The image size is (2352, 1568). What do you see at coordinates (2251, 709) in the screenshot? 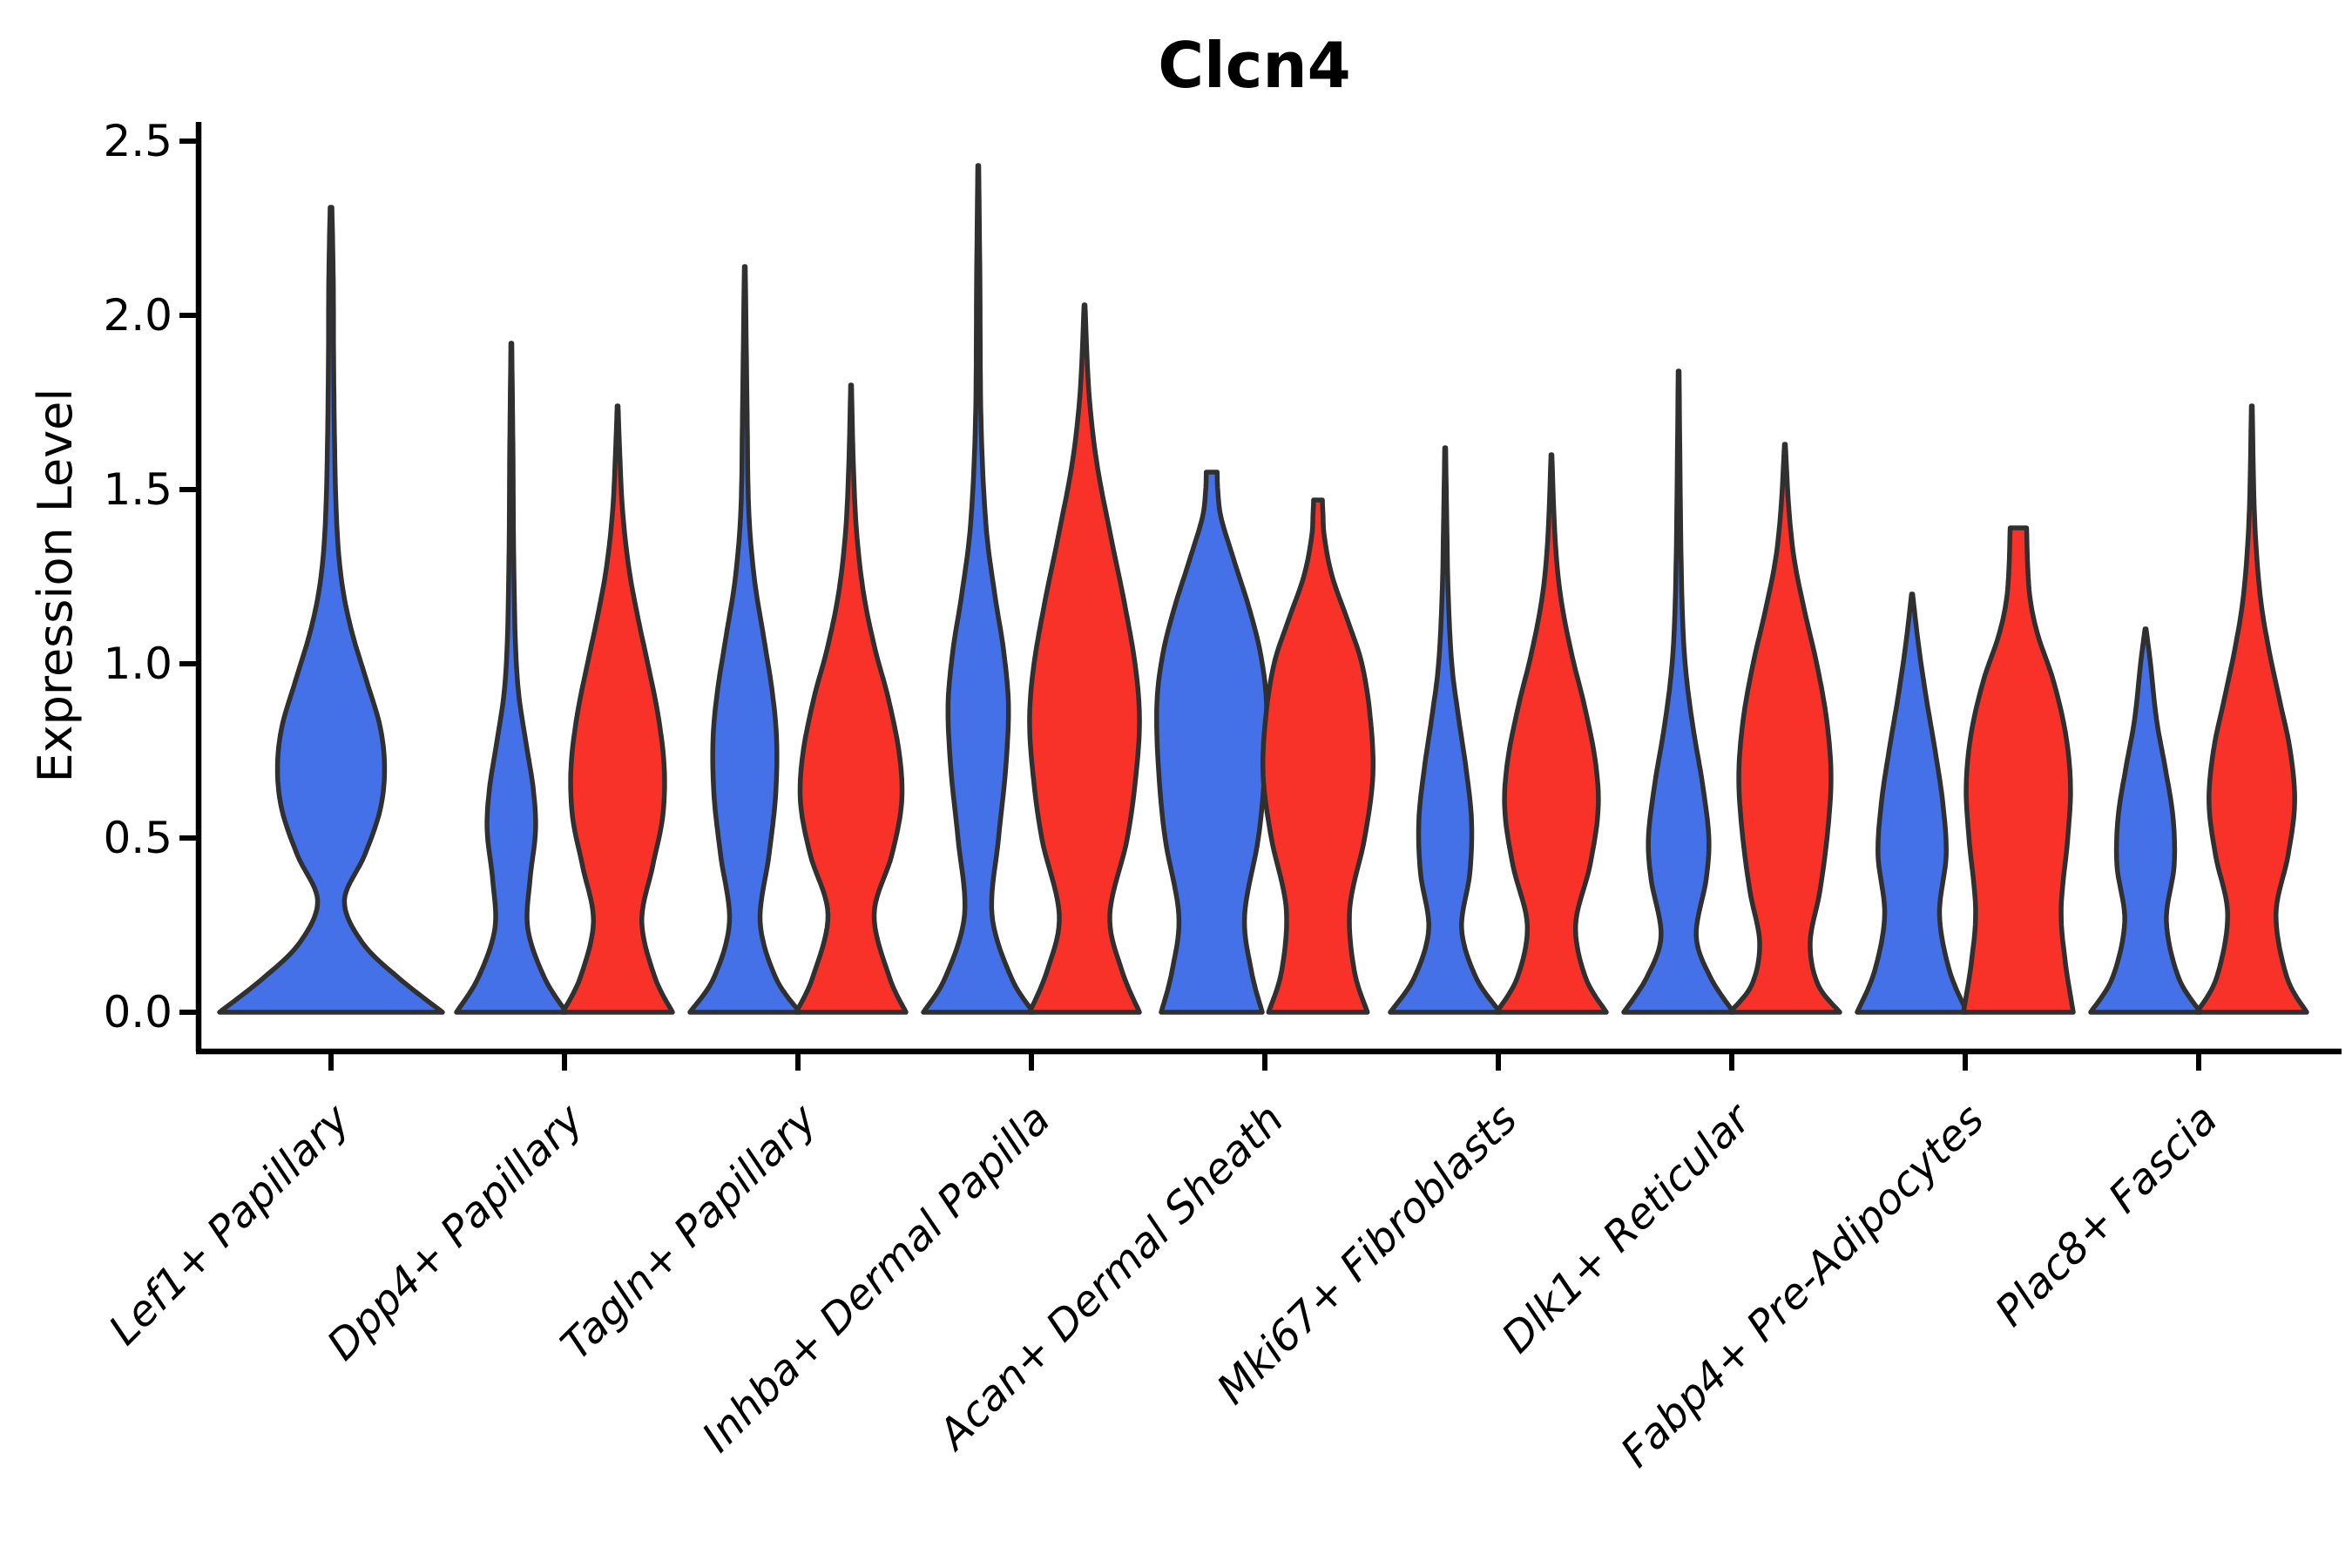
I see `violin-plac8-fascia-red` at bounding box center [2251, 709].